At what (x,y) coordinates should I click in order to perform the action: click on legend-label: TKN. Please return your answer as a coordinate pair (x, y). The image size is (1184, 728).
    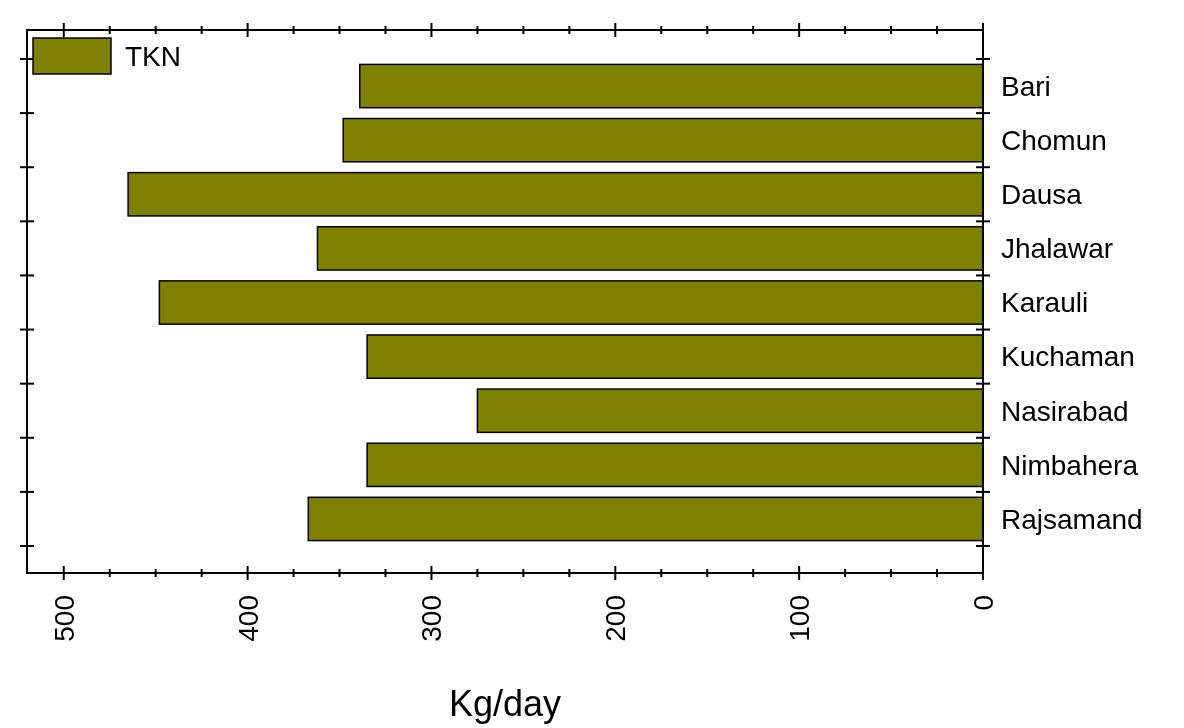
    Looking at the image, I should click on (153, 56).